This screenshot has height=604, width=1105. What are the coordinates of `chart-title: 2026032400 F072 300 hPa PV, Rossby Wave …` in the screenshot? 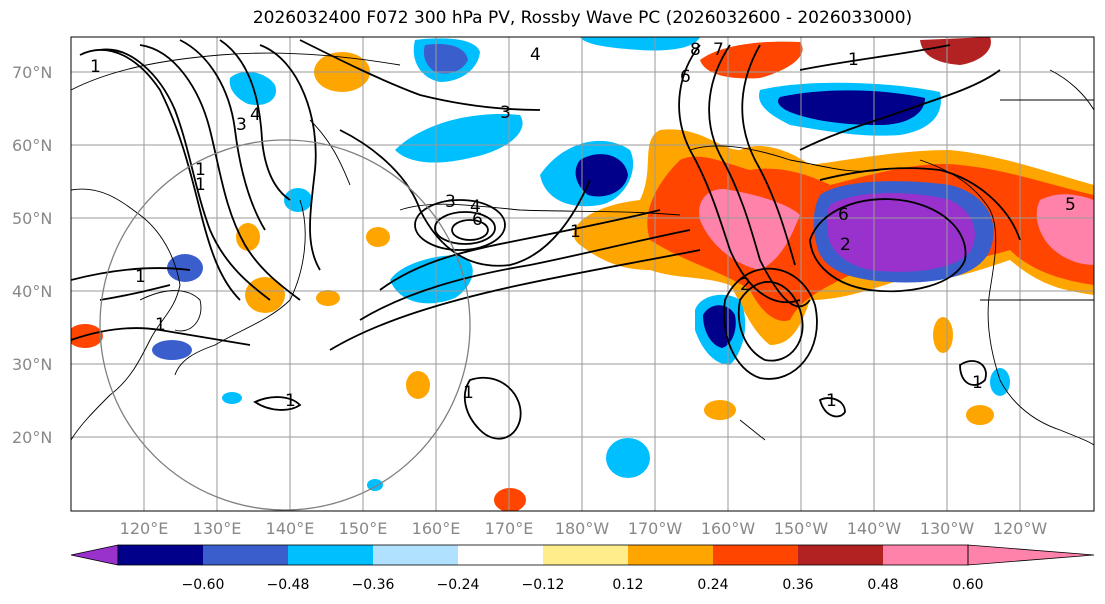 It's located at (582, 18).